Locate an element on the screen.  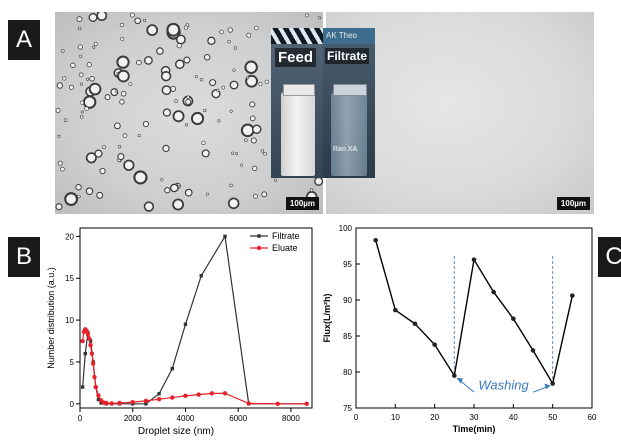
bottle-photo-inset: Feed AK Theo Filtrate Ran XA is located at coordinates (323, 103).